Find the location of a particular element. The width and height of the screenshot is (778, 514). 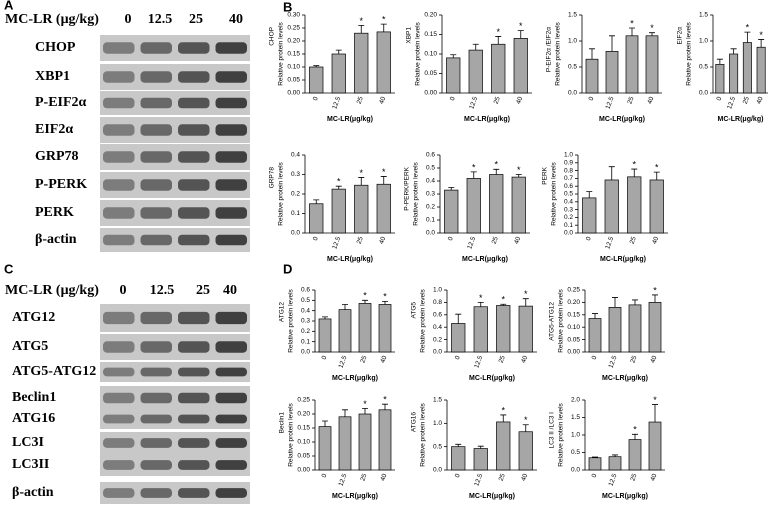

blot-header: MC-LR (μg/kg) is located at coordinates (52, 290).